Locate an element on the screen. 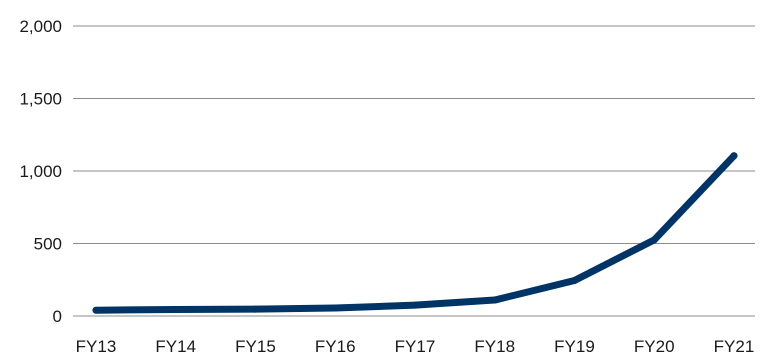 The width and height of the screenshot is (765, 356). x-axis-tick-labels: FY13 FY14 FY15 FY16 FY17 FY18 FY19 FY20 FY21 is located at coordinates (415, 346).